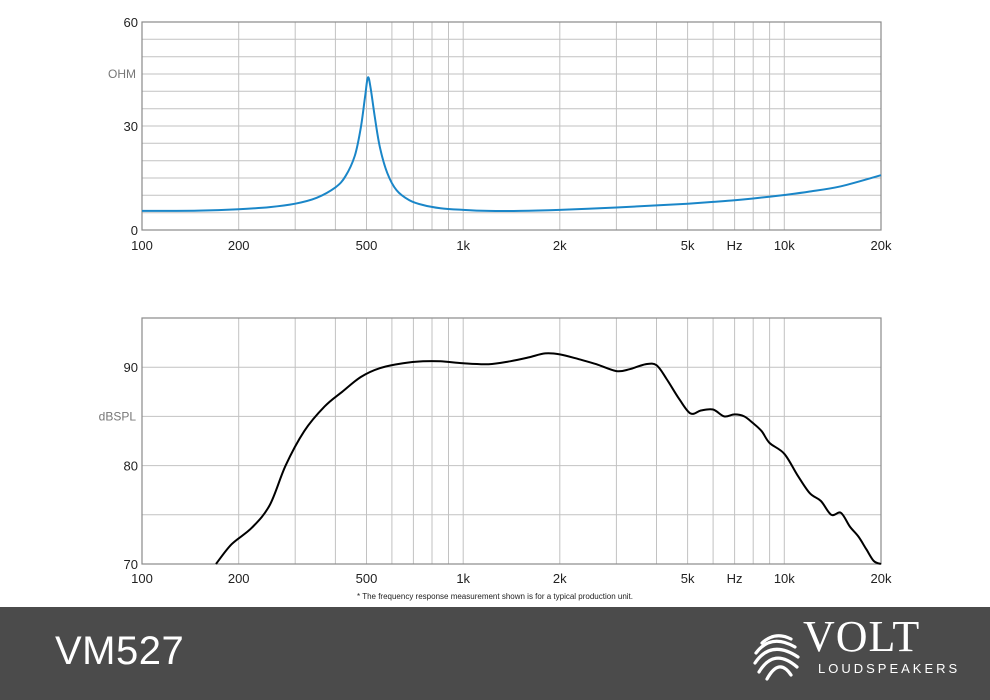 This screenshot has height=700, width=990. I want to click on y-tick-label: 90, so click(131, 367).